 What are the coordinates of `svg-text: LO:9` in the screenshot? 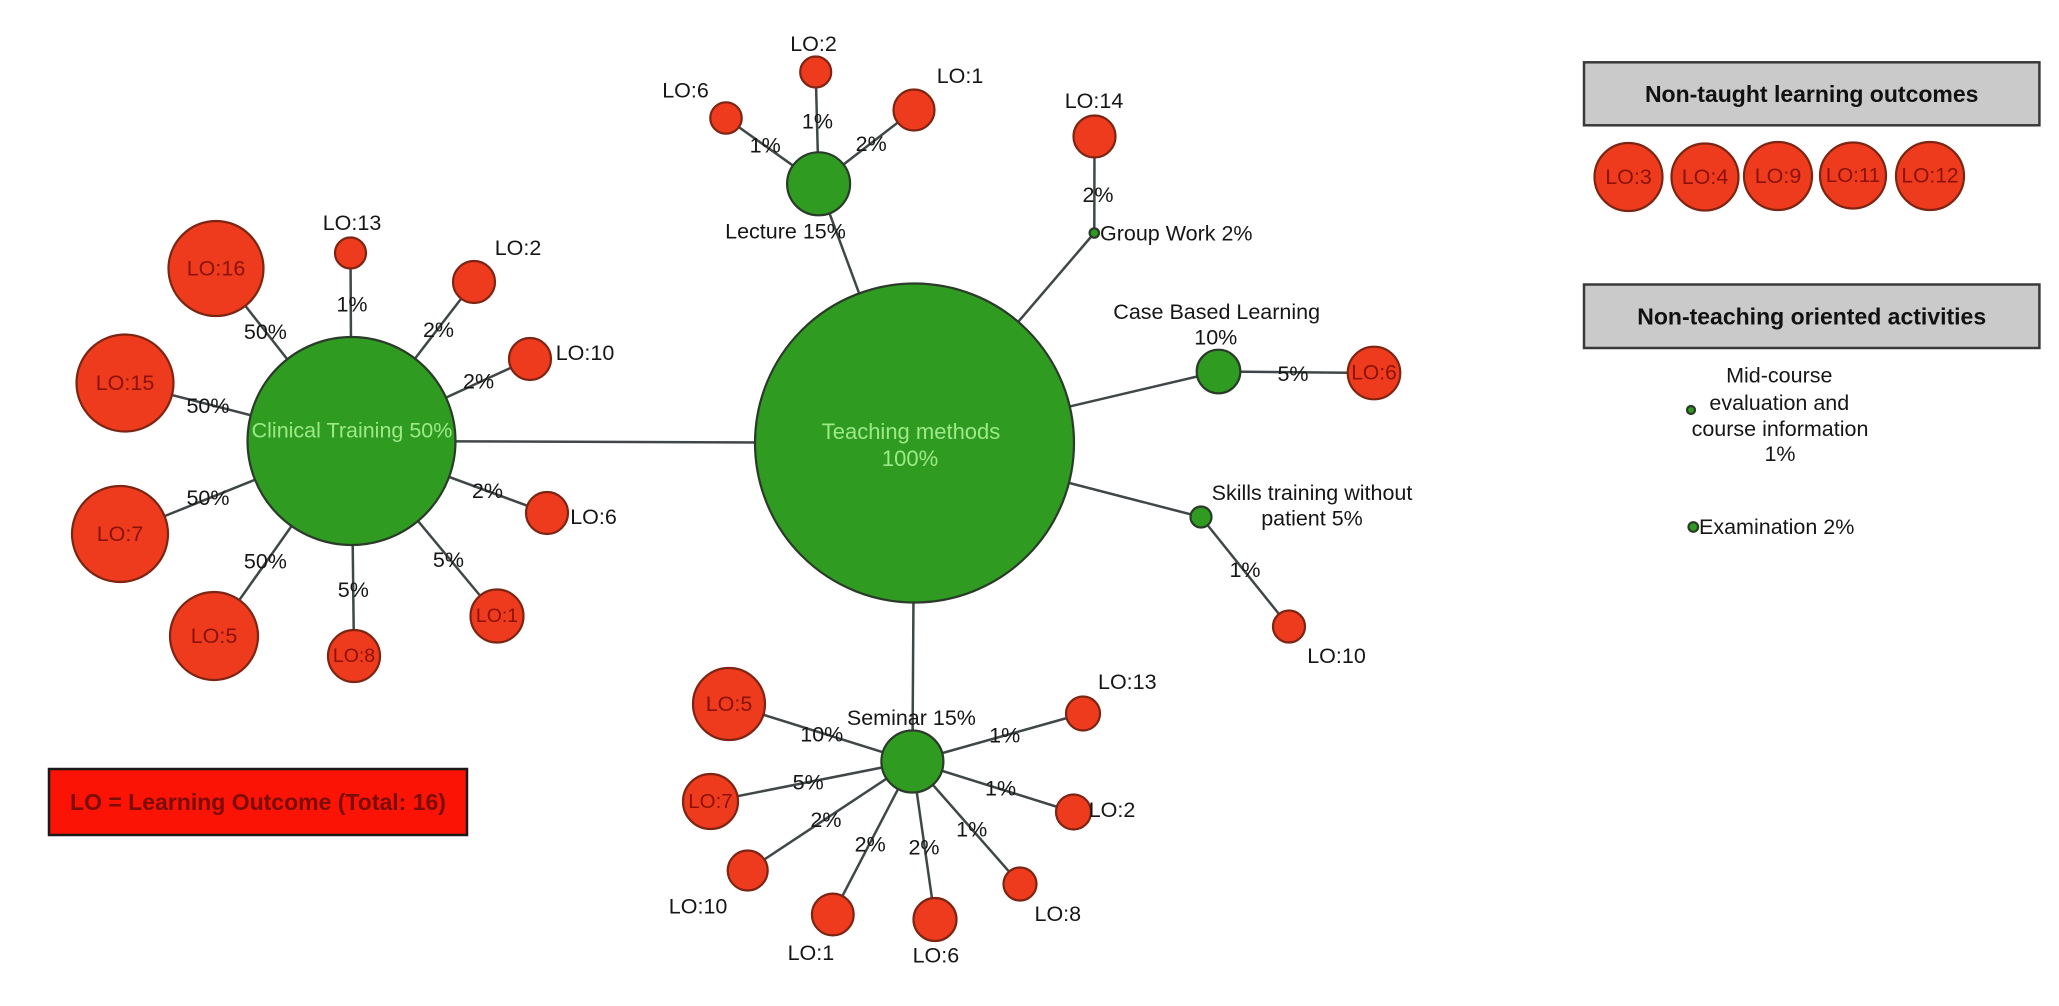 It's located at (1778, 176).